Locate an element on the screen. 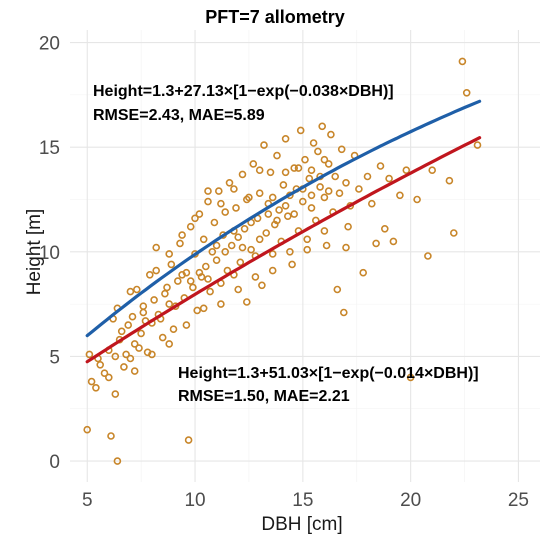  x-tick-label: 10 is located at coordinates (194, 500).